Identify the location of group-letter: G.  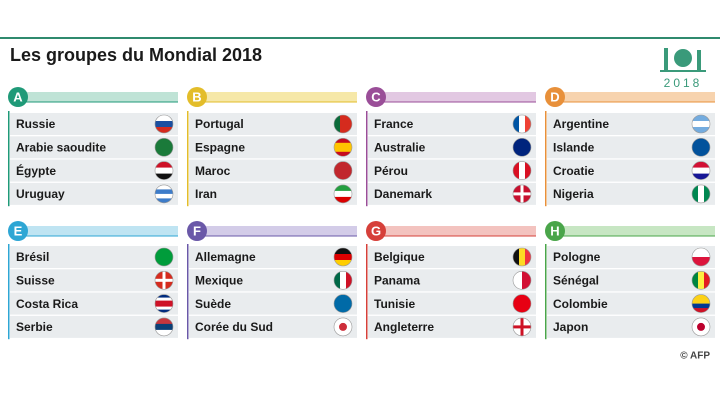
(376, 230).